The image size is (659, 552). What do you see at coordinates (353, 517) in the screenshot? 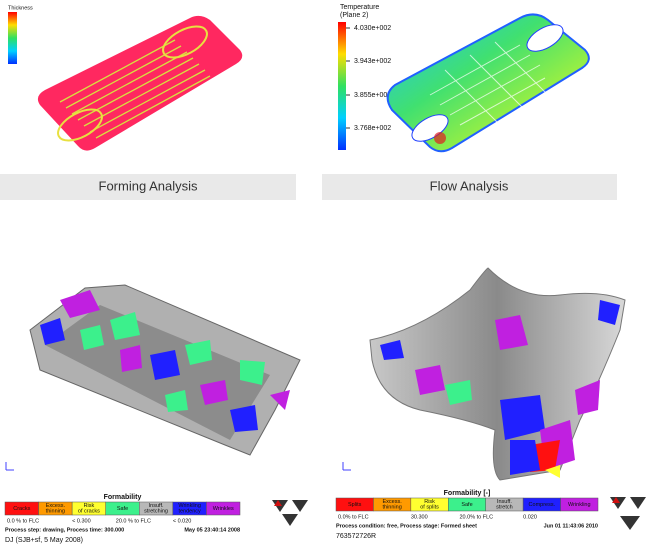
I see `scale-label: 0.0% to FLC` at bounding box center [353, 517].